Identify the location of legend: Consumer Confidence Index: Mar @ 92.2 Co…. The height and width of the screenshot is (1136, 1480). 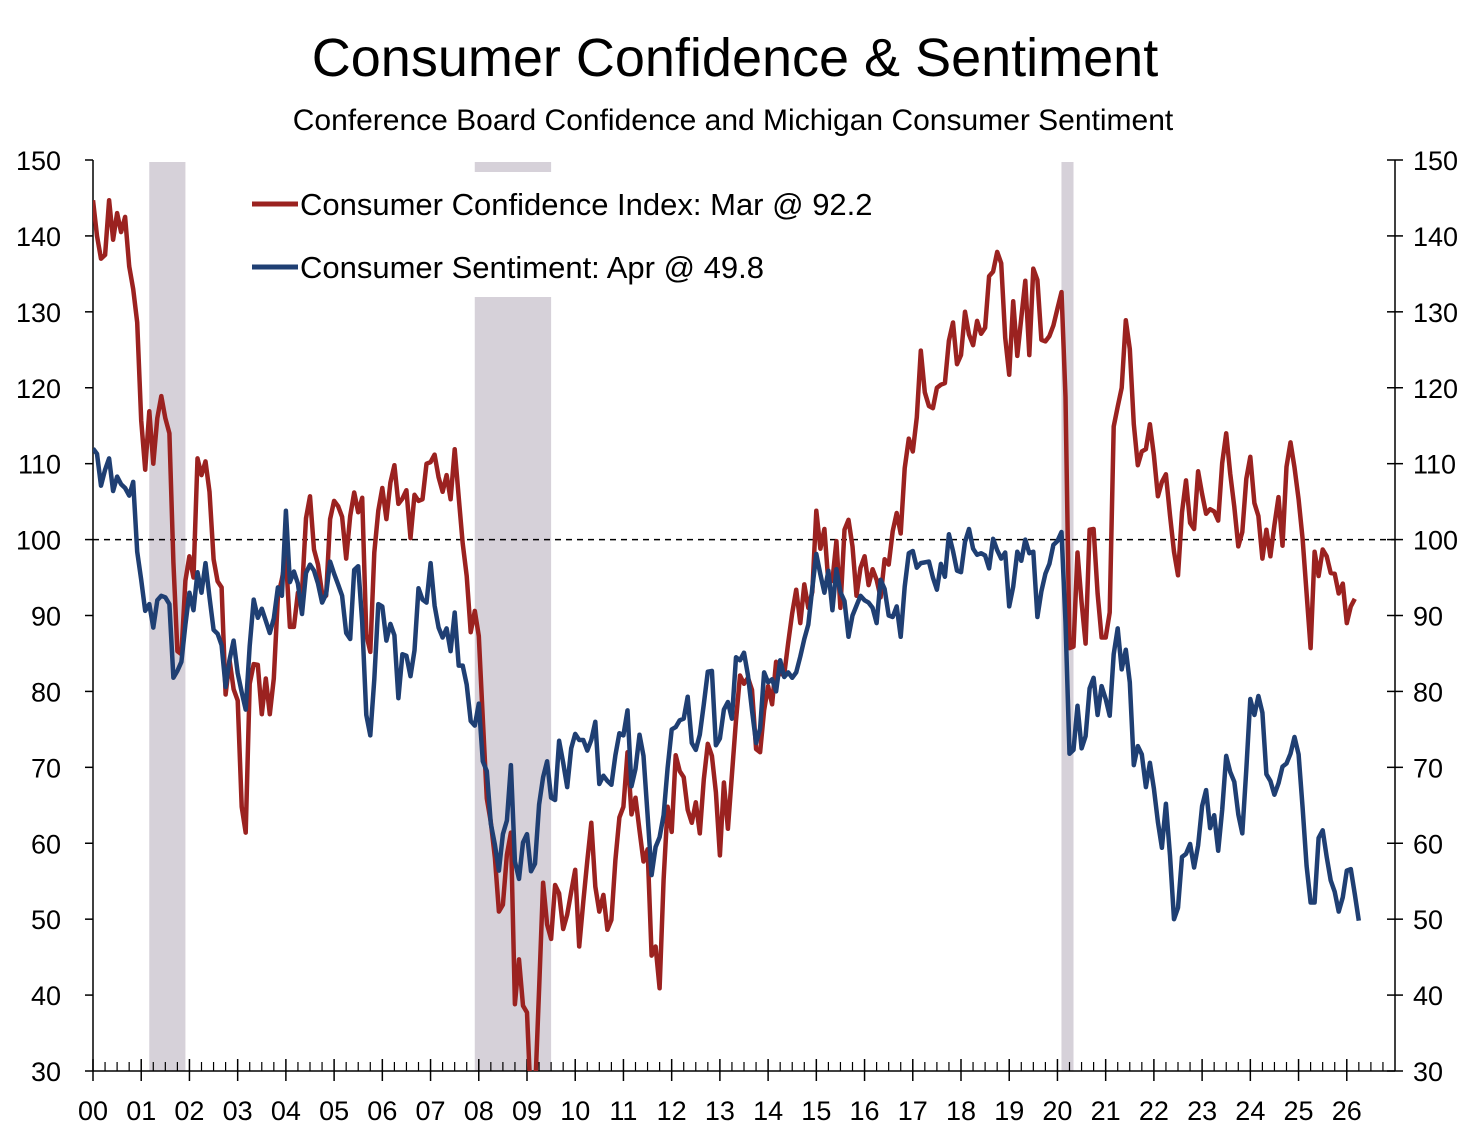
(562, 236).